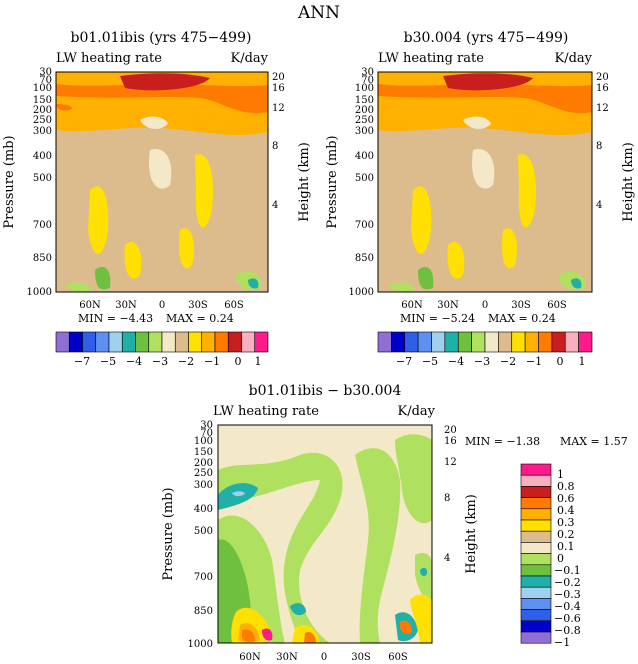 The width and height of the screenshot is (638, 664). What do you see at coordinates (602, 88) in the screenshot?
I see `panel-2-rtick-16: 16` at bounding box center [602, 88].